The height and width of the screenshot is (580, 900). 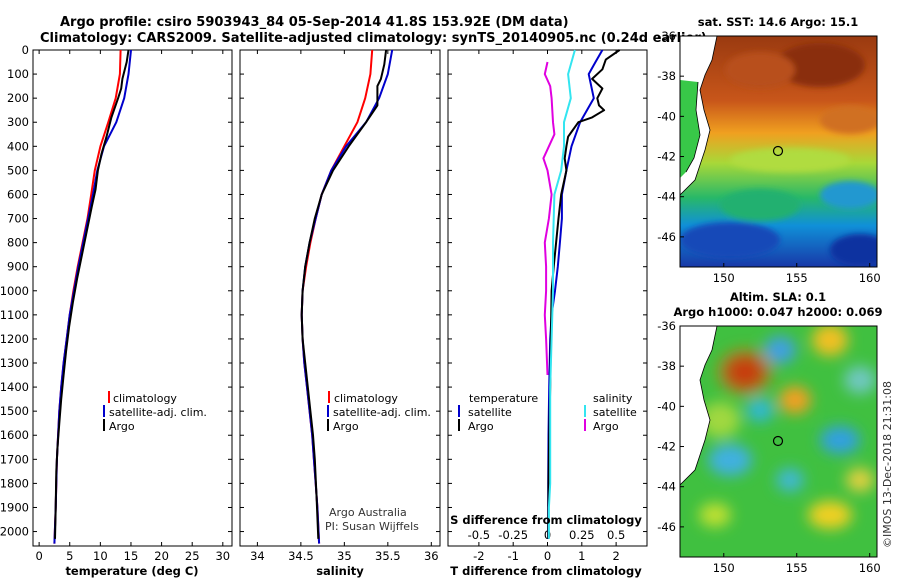 What do you see at coordinates (368, 512) in the screenshot?
I see `credit-line1: Argo Australia` at bounding box center [368, 512].